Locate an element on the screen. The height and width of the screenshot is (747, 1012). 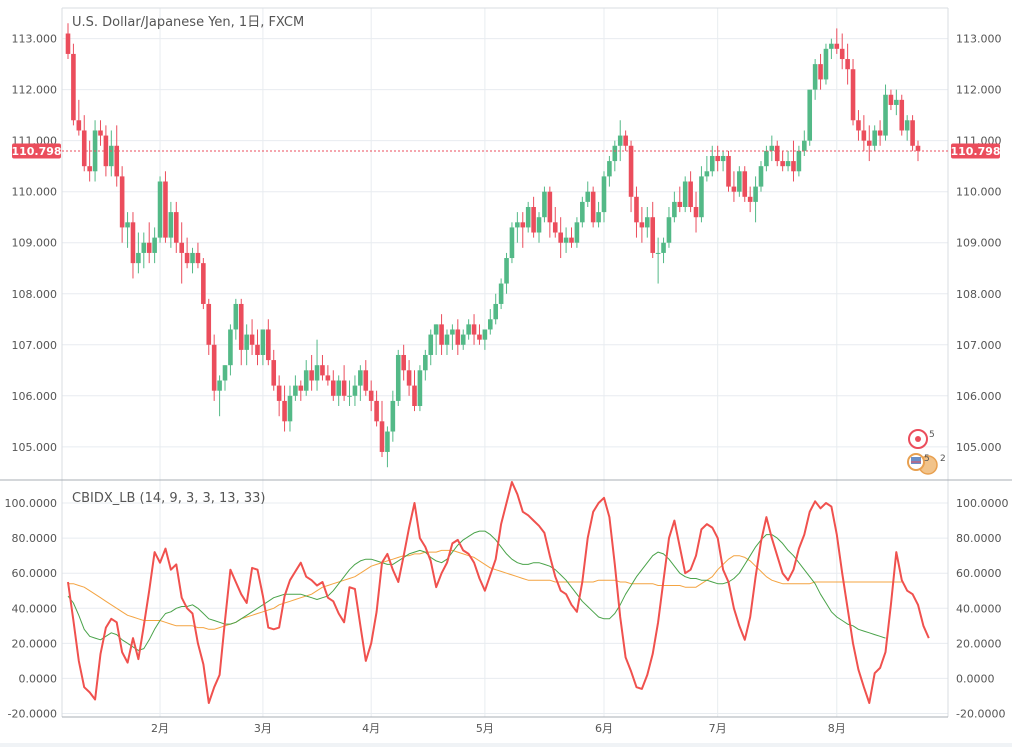
price-tick-label-left: 106.000 is located at coordinates (35, 396).